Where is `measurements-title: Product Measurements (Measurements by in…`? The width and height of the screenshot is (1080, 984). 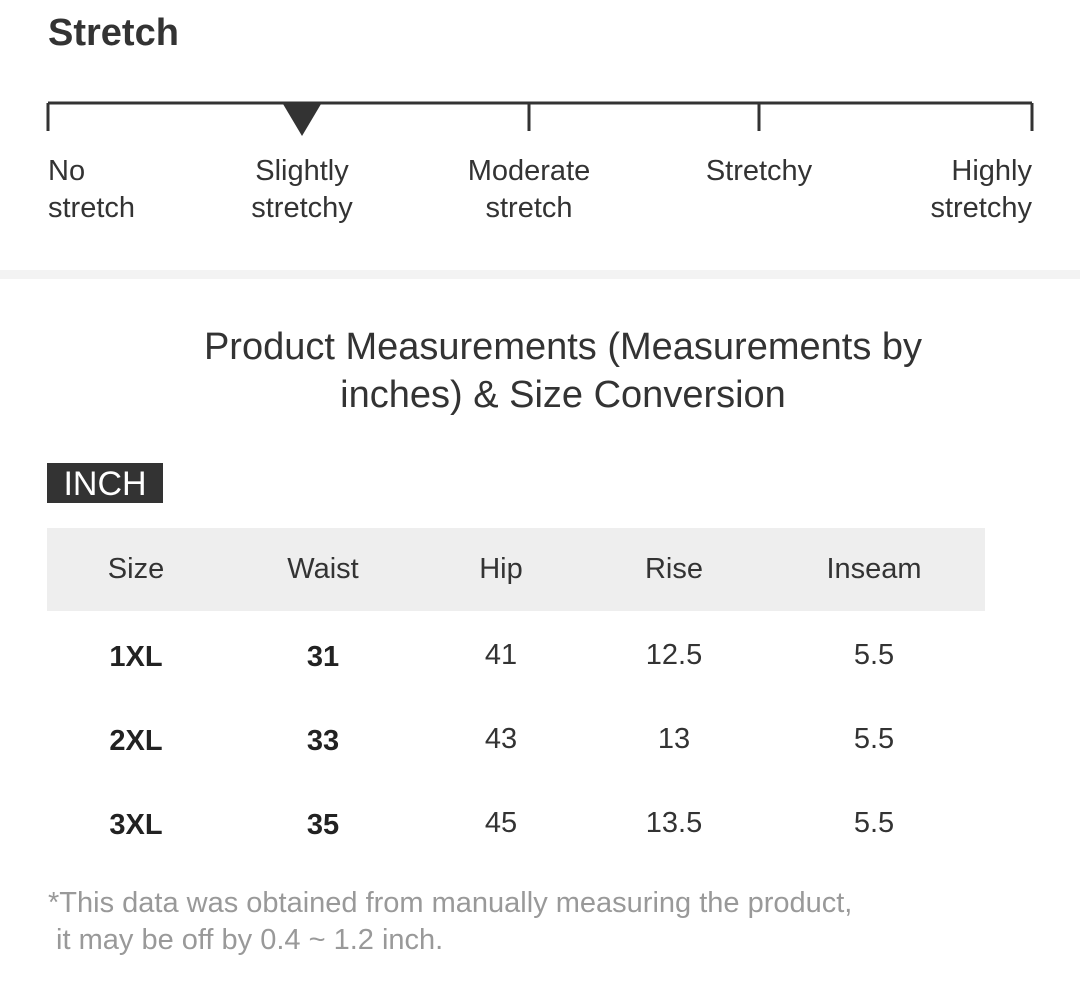
measurements-title: Product Measurements (Measurements by in… is located at coordinates (563, 371).